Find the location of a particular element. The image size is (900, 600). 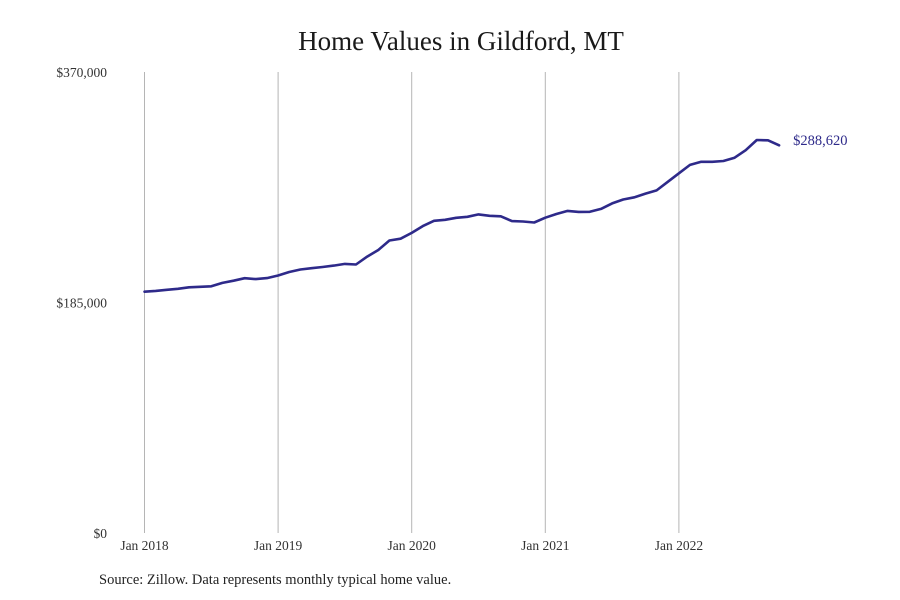

y-axis: $0 $185,000 $370,000 is located at coordinates (81, 303).